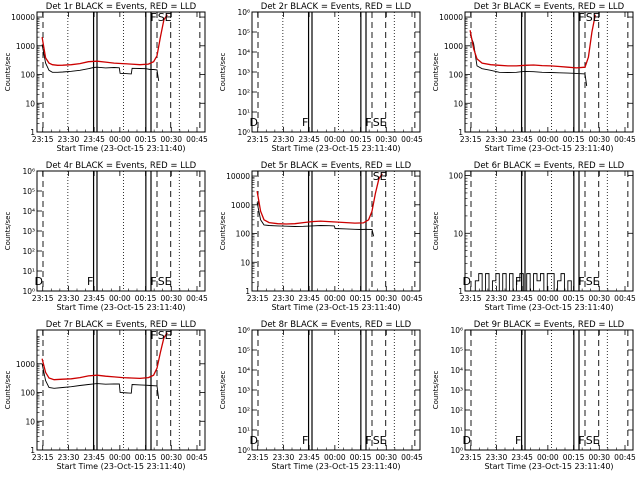 The image size is (640, 480). I want to click on chart-title: Det 3r BLACK = Events, RED = LLD, so click(549, 7).